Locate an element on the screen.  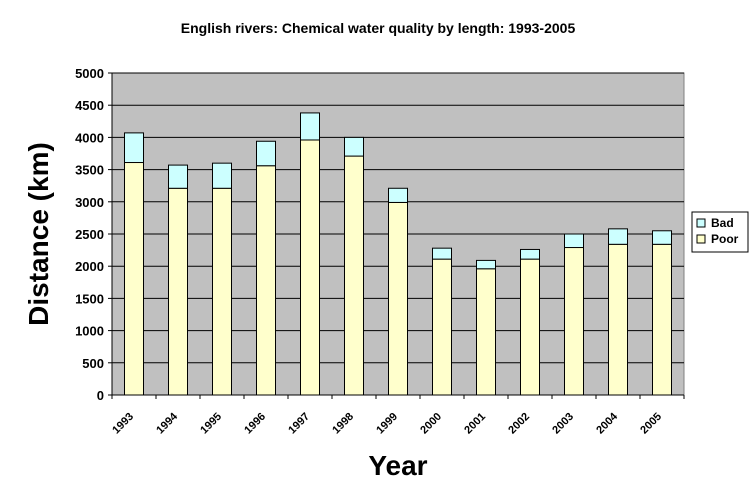
bar-poor-2004 is located at coordinates (618, 319).